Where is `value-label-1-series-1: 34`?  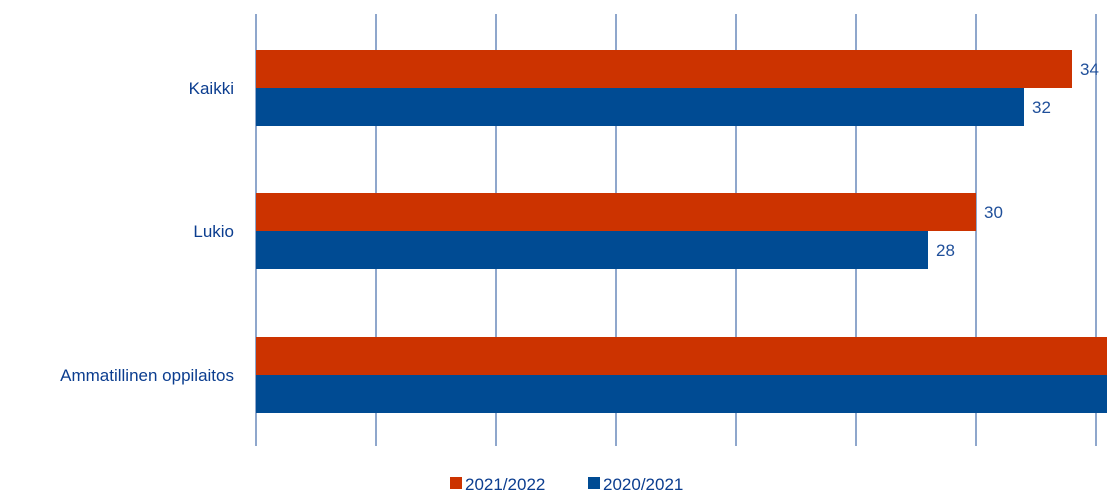 value-label-1-series-1: 34 is located at coordinates (1089, 69).